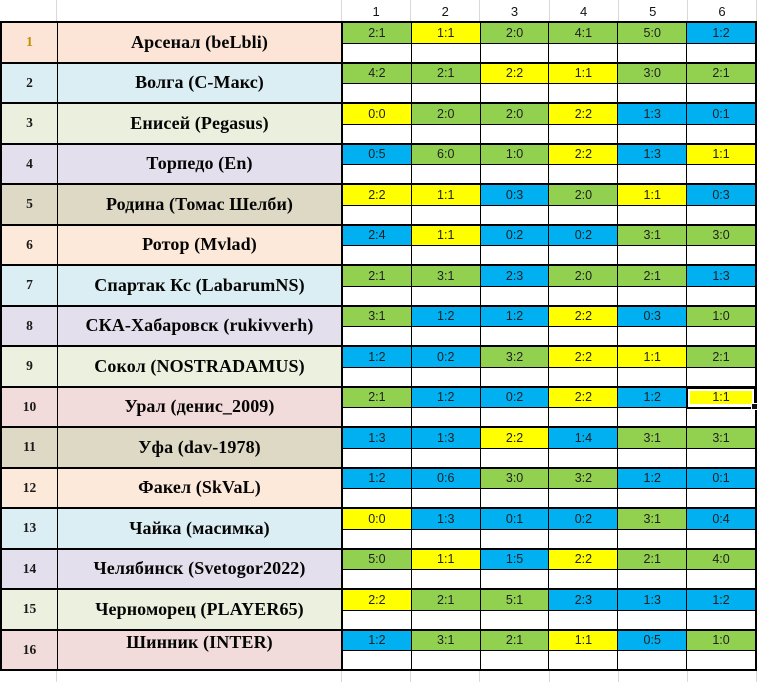  What do you see at coordinates (652, 316) in the screenshot?
I see `score-cell: 0:3` at bounding box center [652, 316].